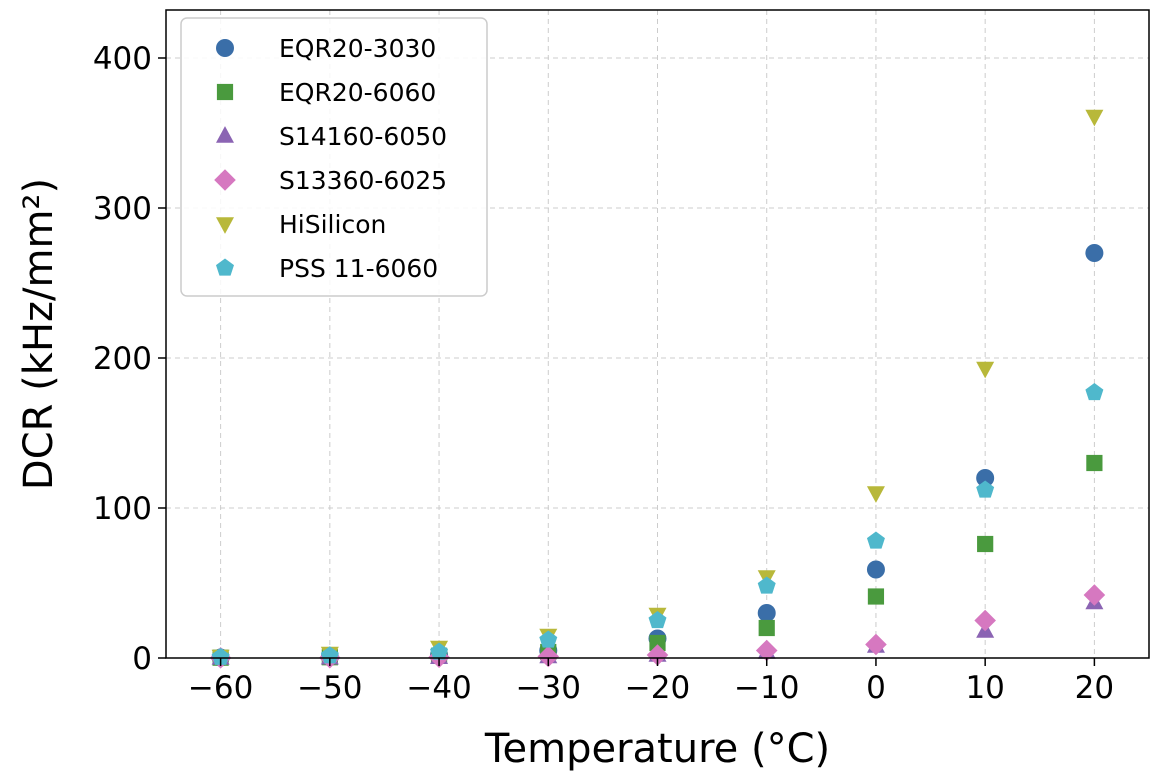  What do you see at coordinates (876, 688) in the screenshot?
I see `x-tick-label: 0` at bounding box center [876, 688].